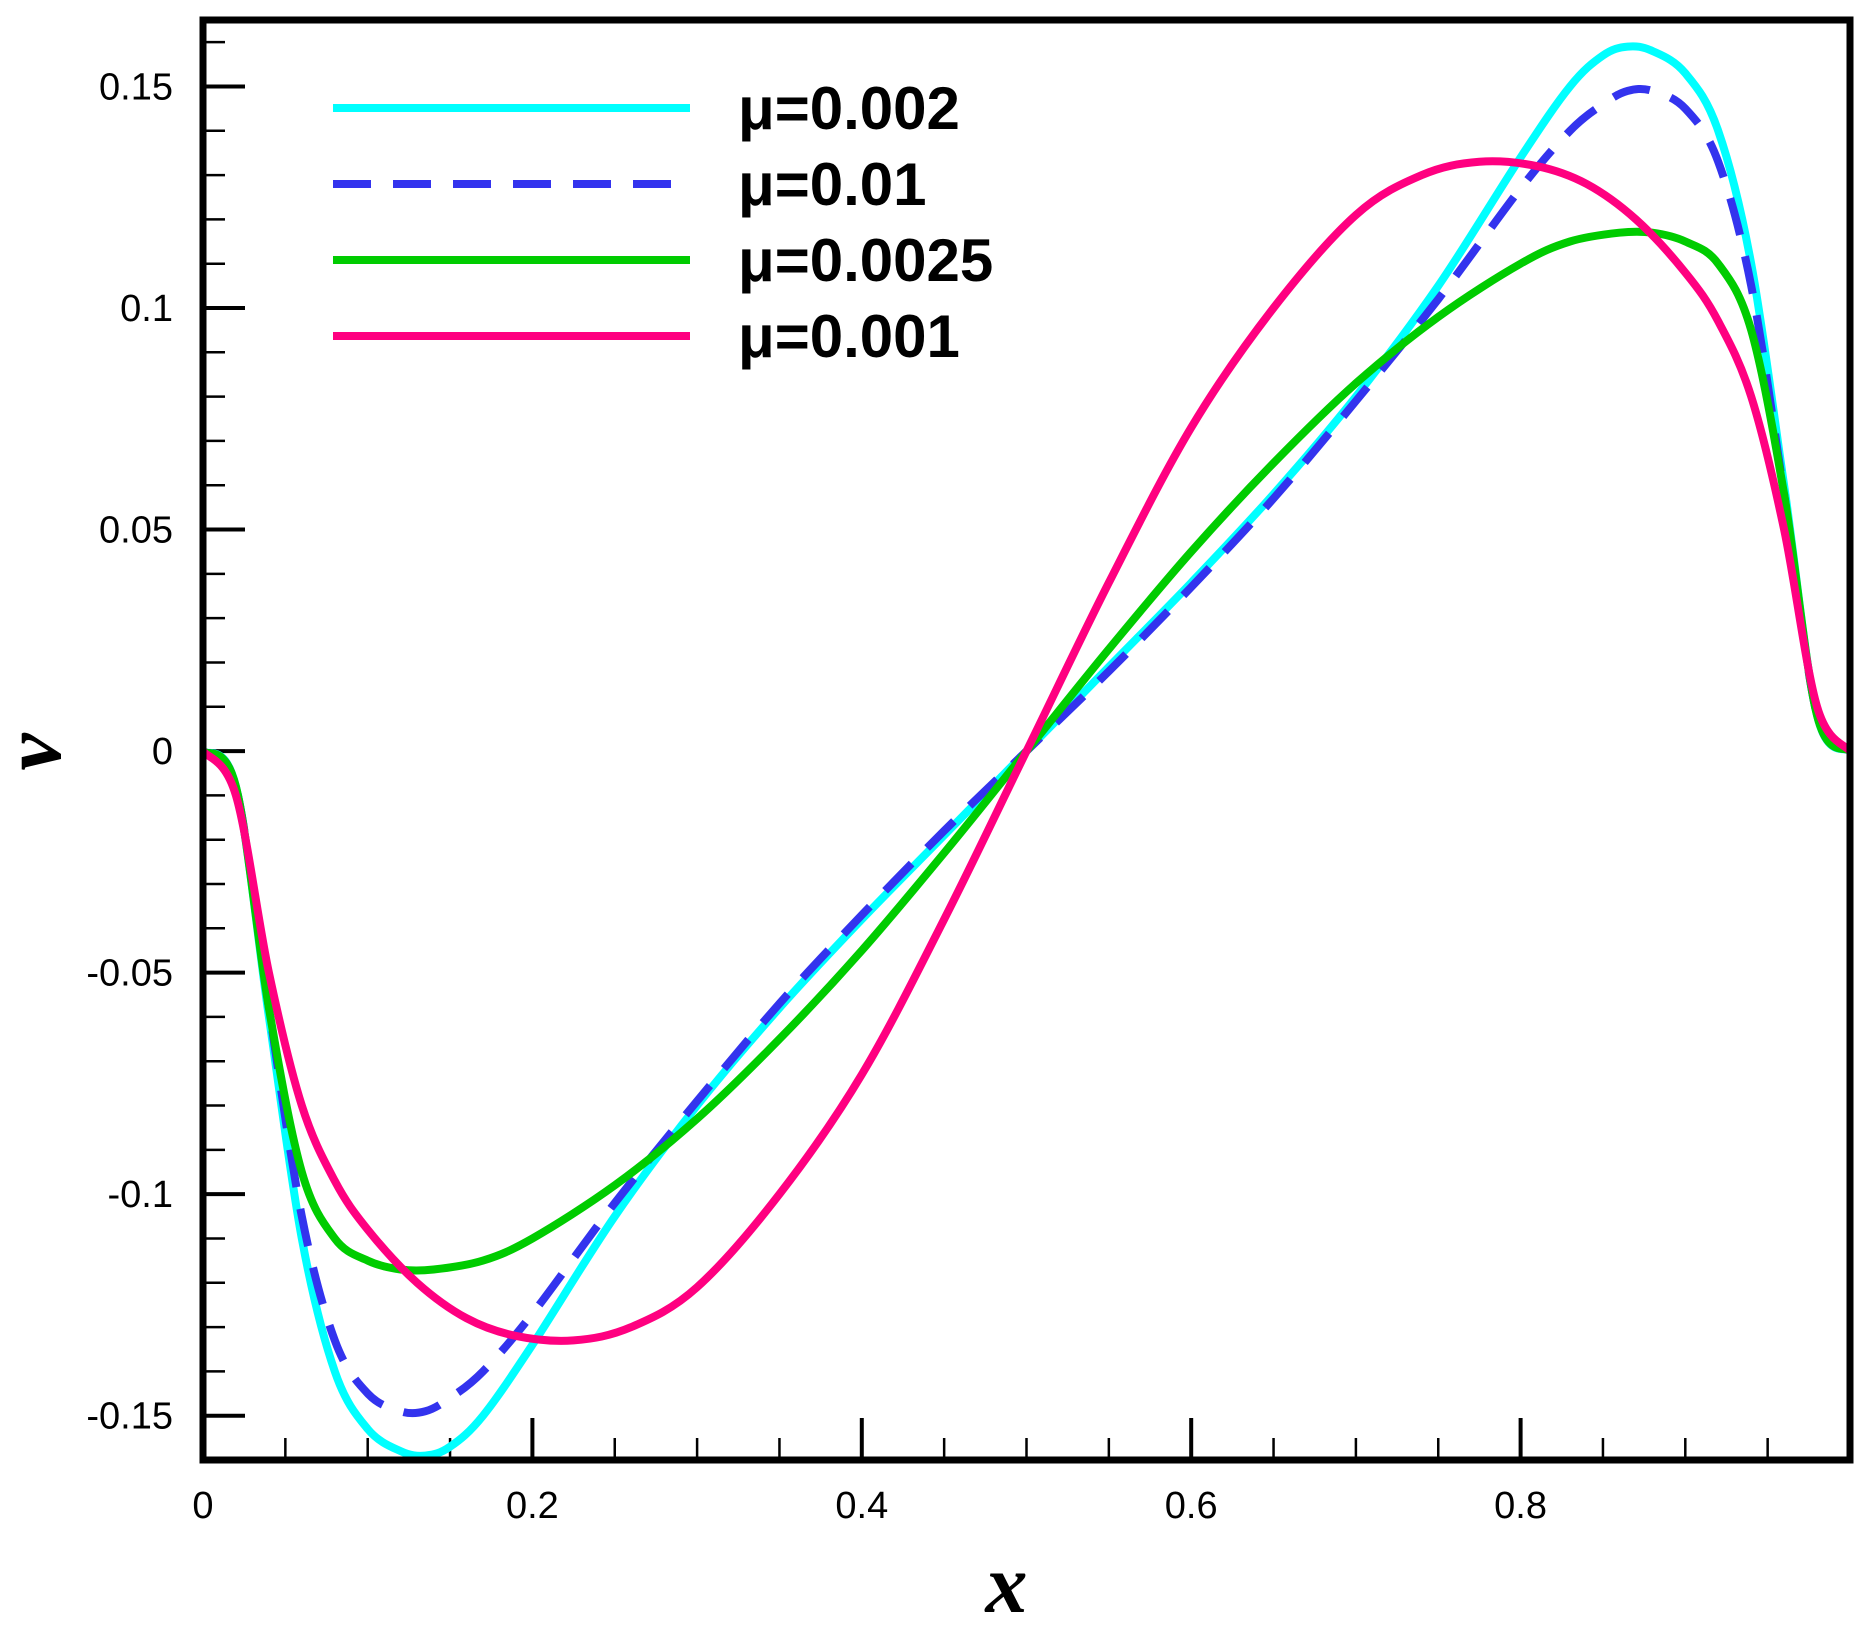 Image resolution: width=1864 pixels, height=1632 pixels. What do you see at coordinates (129, 974) in the screenshot?
I see `y-tick-label: -0.05` at bounding box center [129, 974].